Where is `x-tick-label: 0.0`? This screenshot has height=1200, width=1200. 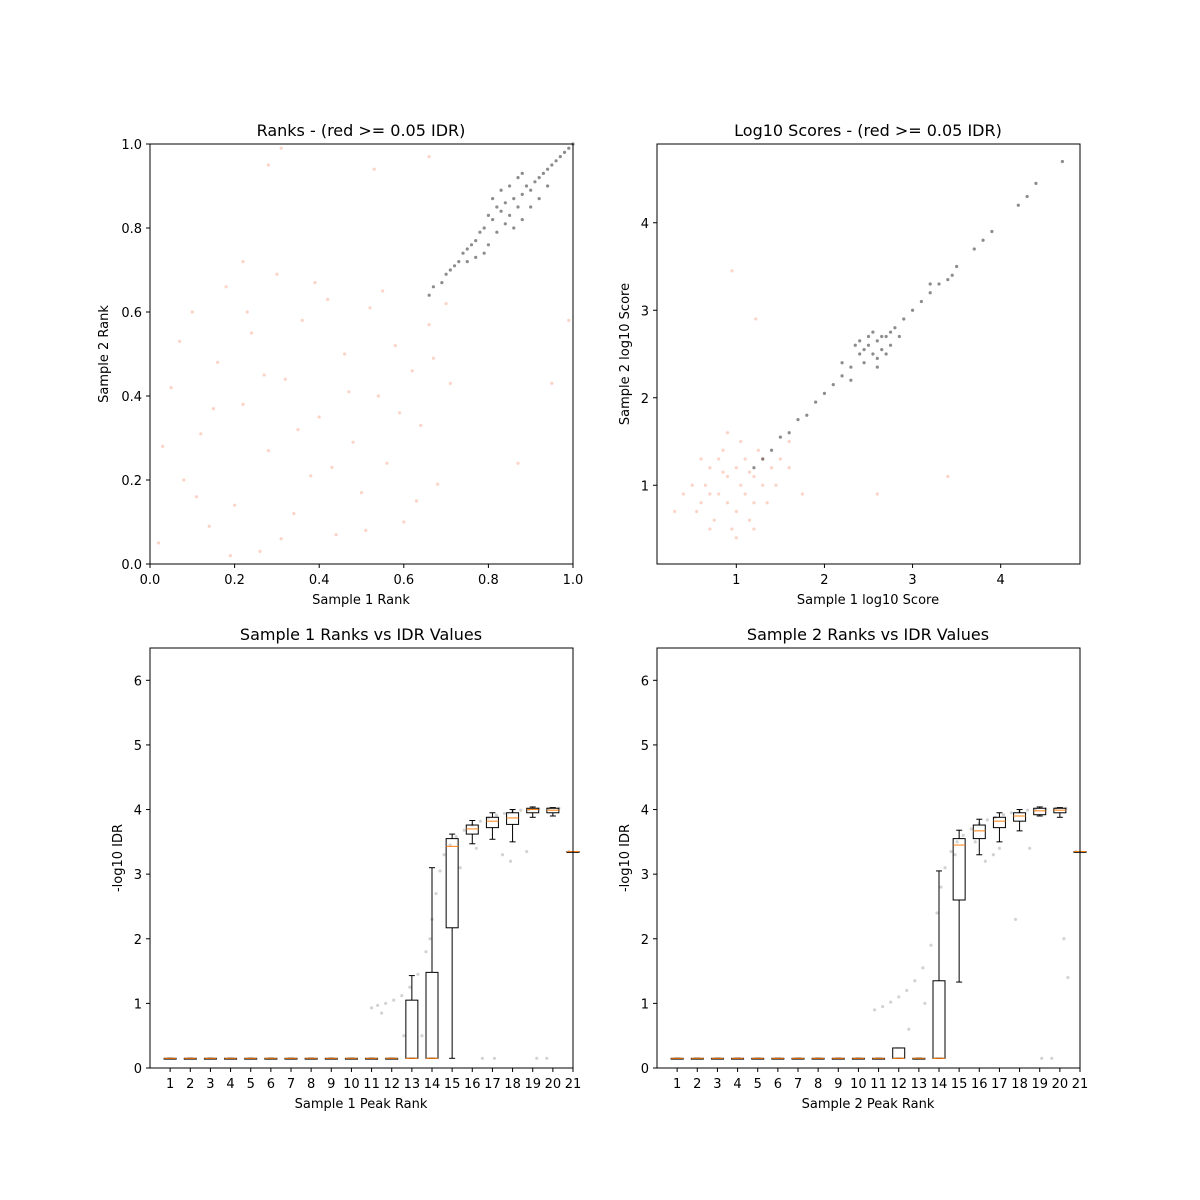
x-tick-label: 0.0 is located at coordinates (150, 580).